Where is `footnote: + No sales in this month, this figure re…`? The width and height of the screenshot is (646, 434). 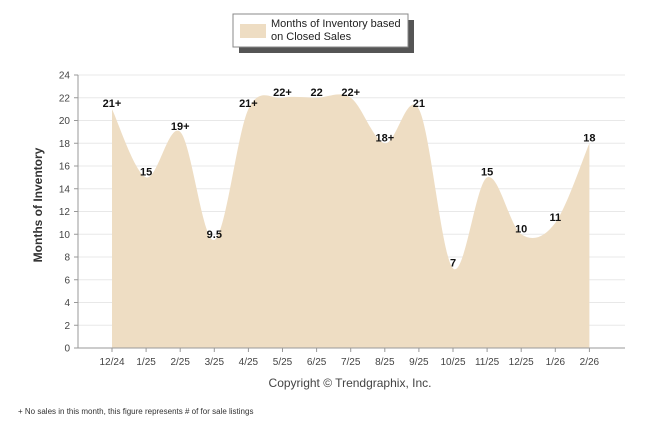 footnote: + No sales in this month, this figure re… is located at coordinates (136, 411).